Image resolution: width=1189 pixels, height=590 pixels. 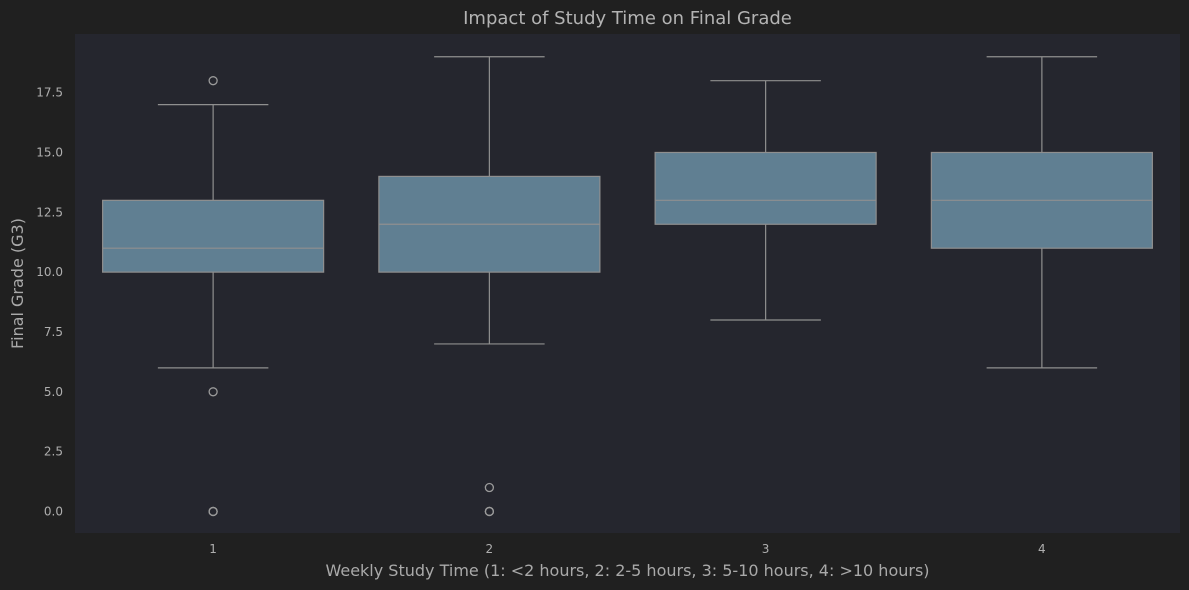 What do you see at coordinates (49, 272) in the screenshot?
I see `y-tick-label: 10.0` at bounding box center [49, 272].